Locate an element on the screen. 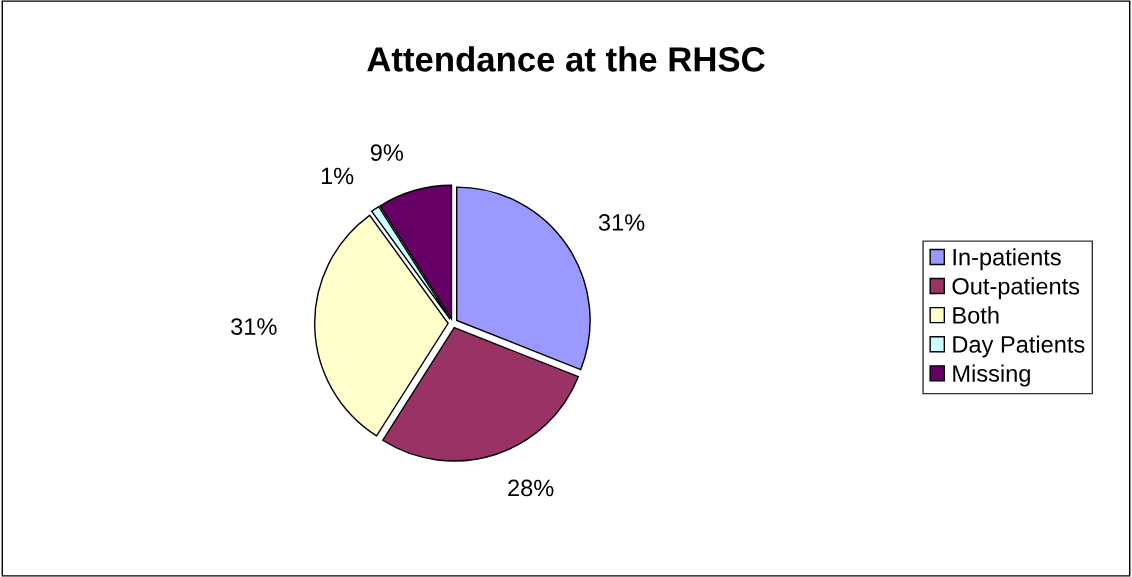 Image resolution: width=1132 pixels, height=577 pixels. legend-label: Out-patients is located at coordinates (1016, 288).